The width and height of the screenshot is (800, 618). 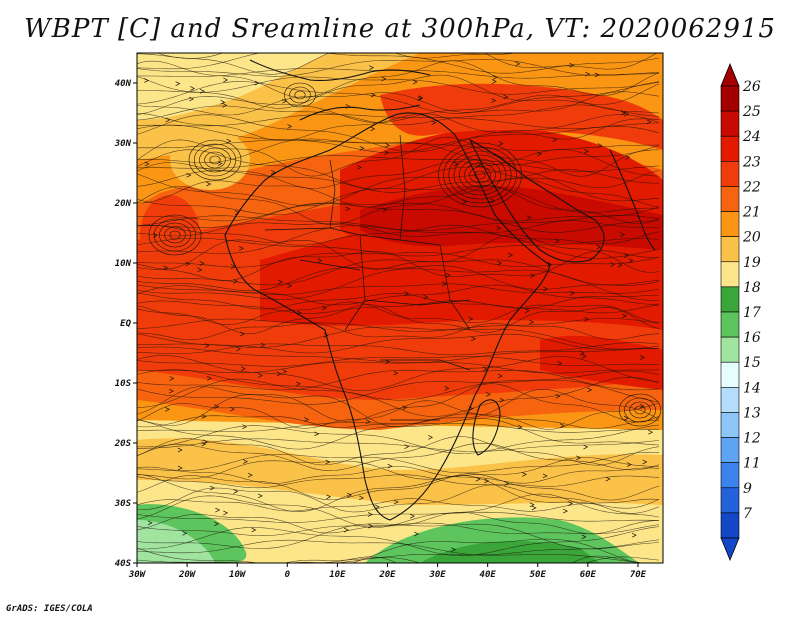 What do you see at coordinates (752, 464) in the screenshot?
I see `colorbar-label: 11` at bounding box center [752, 464].